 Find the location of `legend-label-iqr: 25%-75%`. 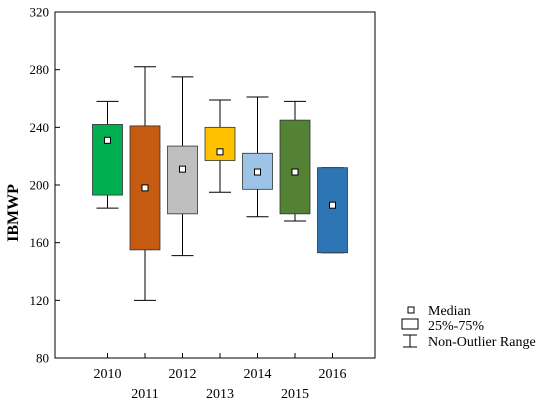

legend-label-iqr: 25%-75% is located at coordinates (456, 326).